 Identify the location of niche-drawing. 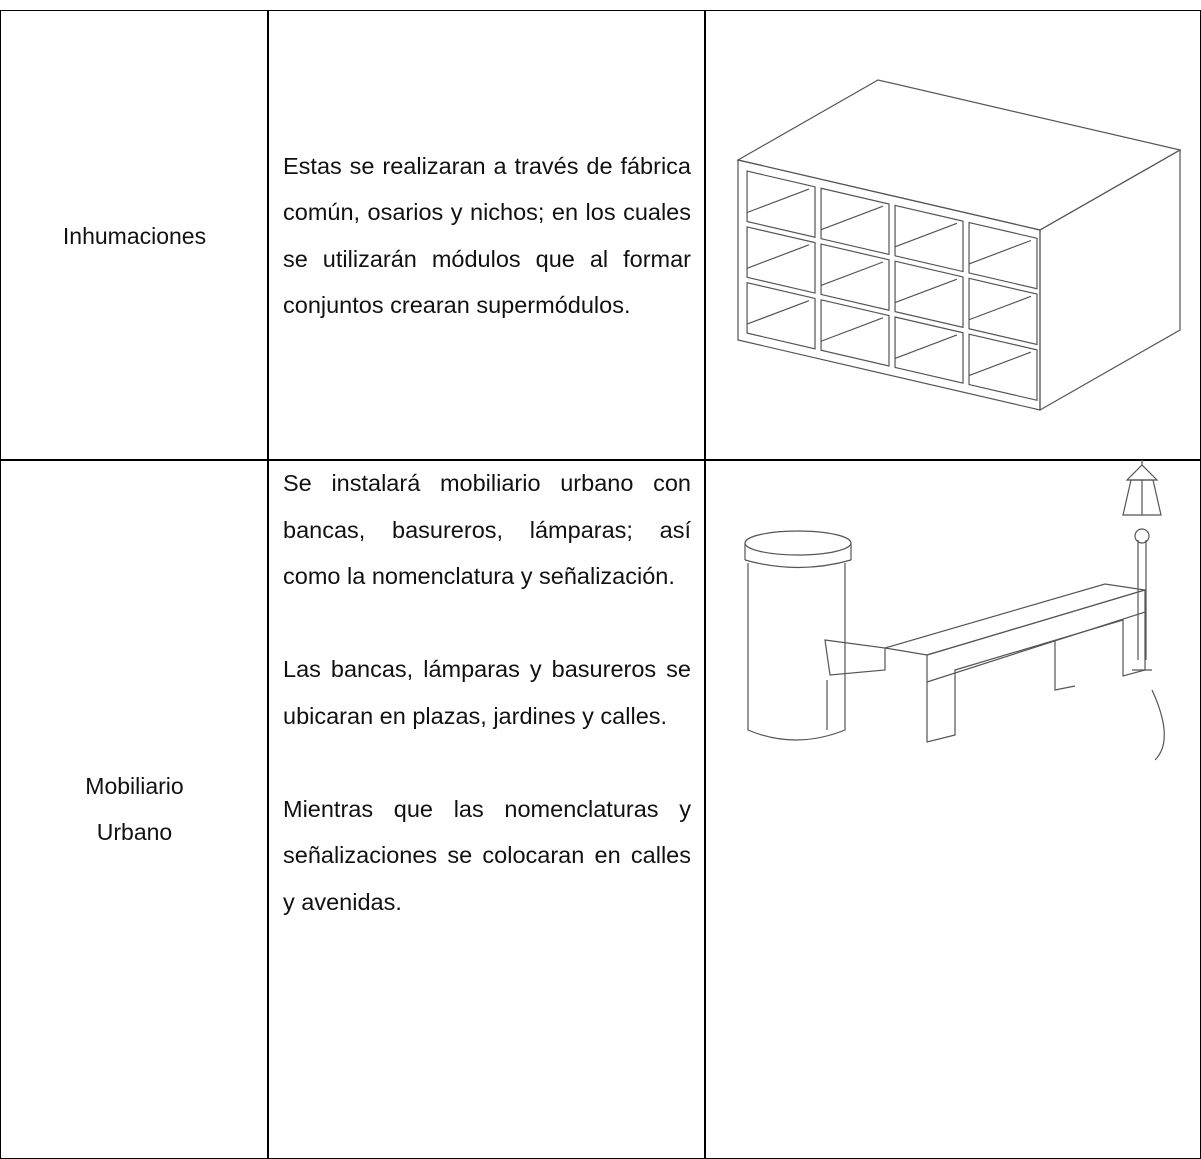
(959, 245).